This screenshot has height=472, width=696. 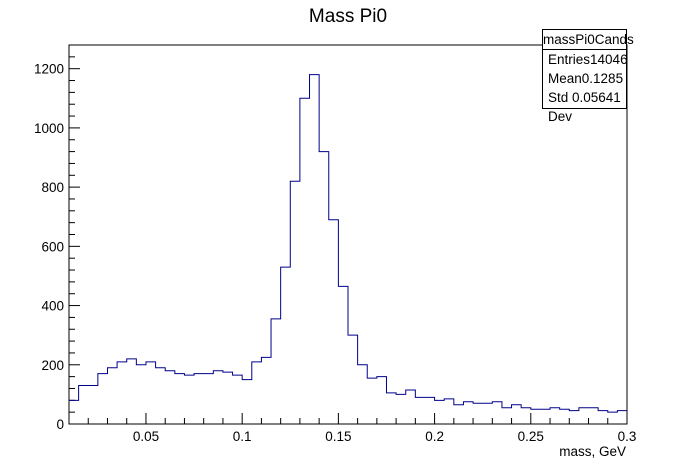 I want to click on stats-entries-row: Entries 14046, so click(x=585, y=59).